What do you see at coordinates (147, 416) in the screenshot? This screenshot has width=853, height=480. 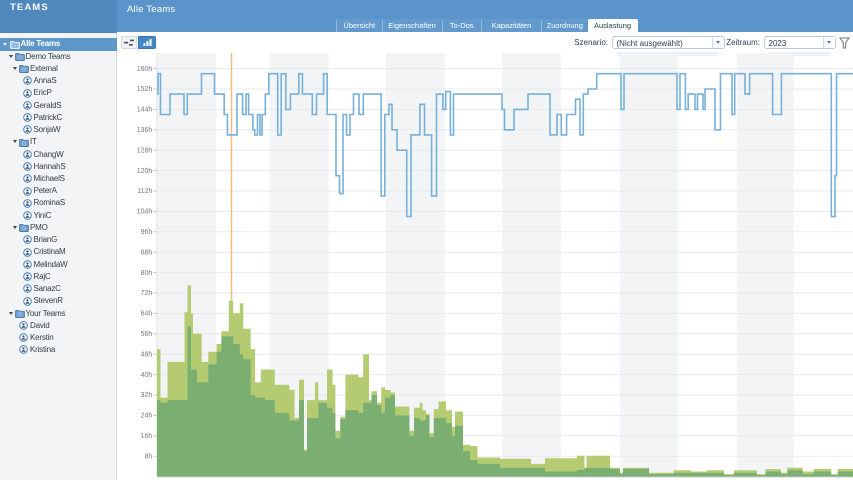 I see `svg-text: 24h` at bounding box center [147, 416].